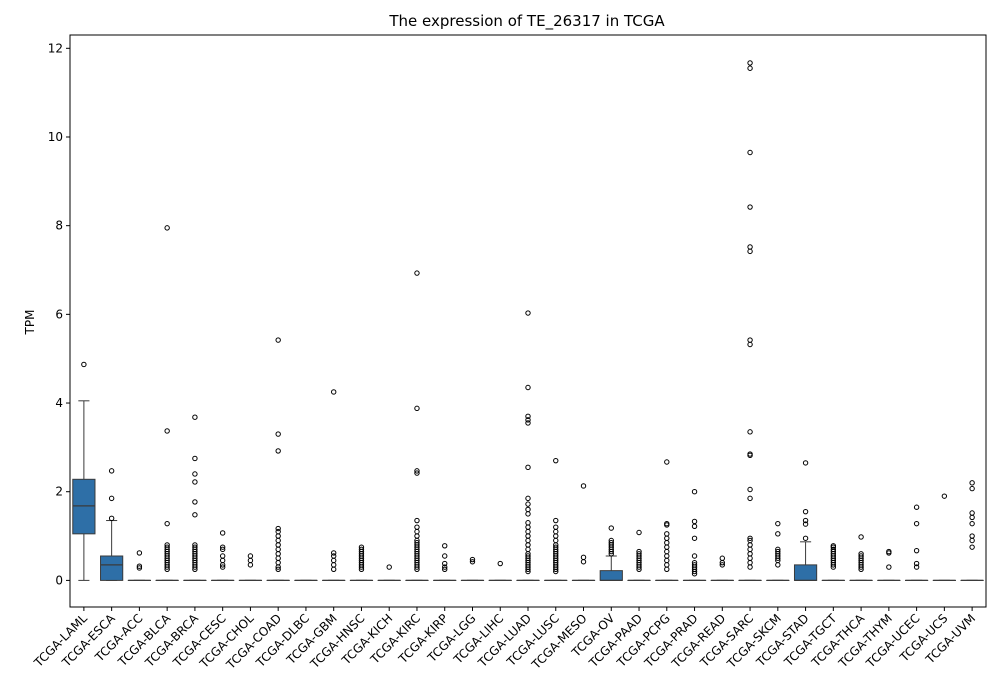  I want to click on y-axis-label: TPM, so click(30, 323).